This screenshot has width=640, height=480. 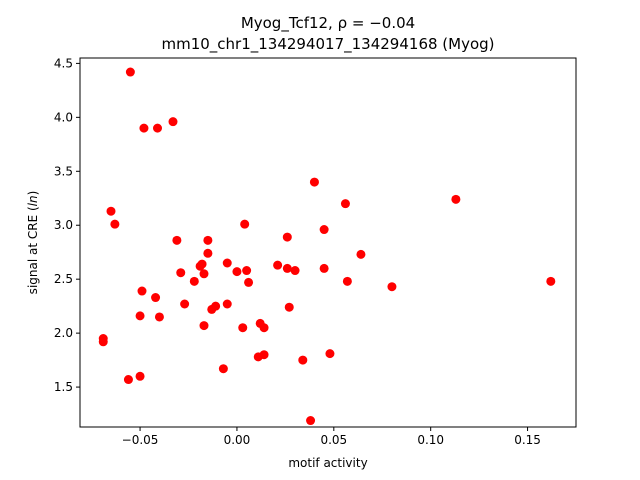 I want to click on x-tick-label: 0.00, so click(x=237, y=440).